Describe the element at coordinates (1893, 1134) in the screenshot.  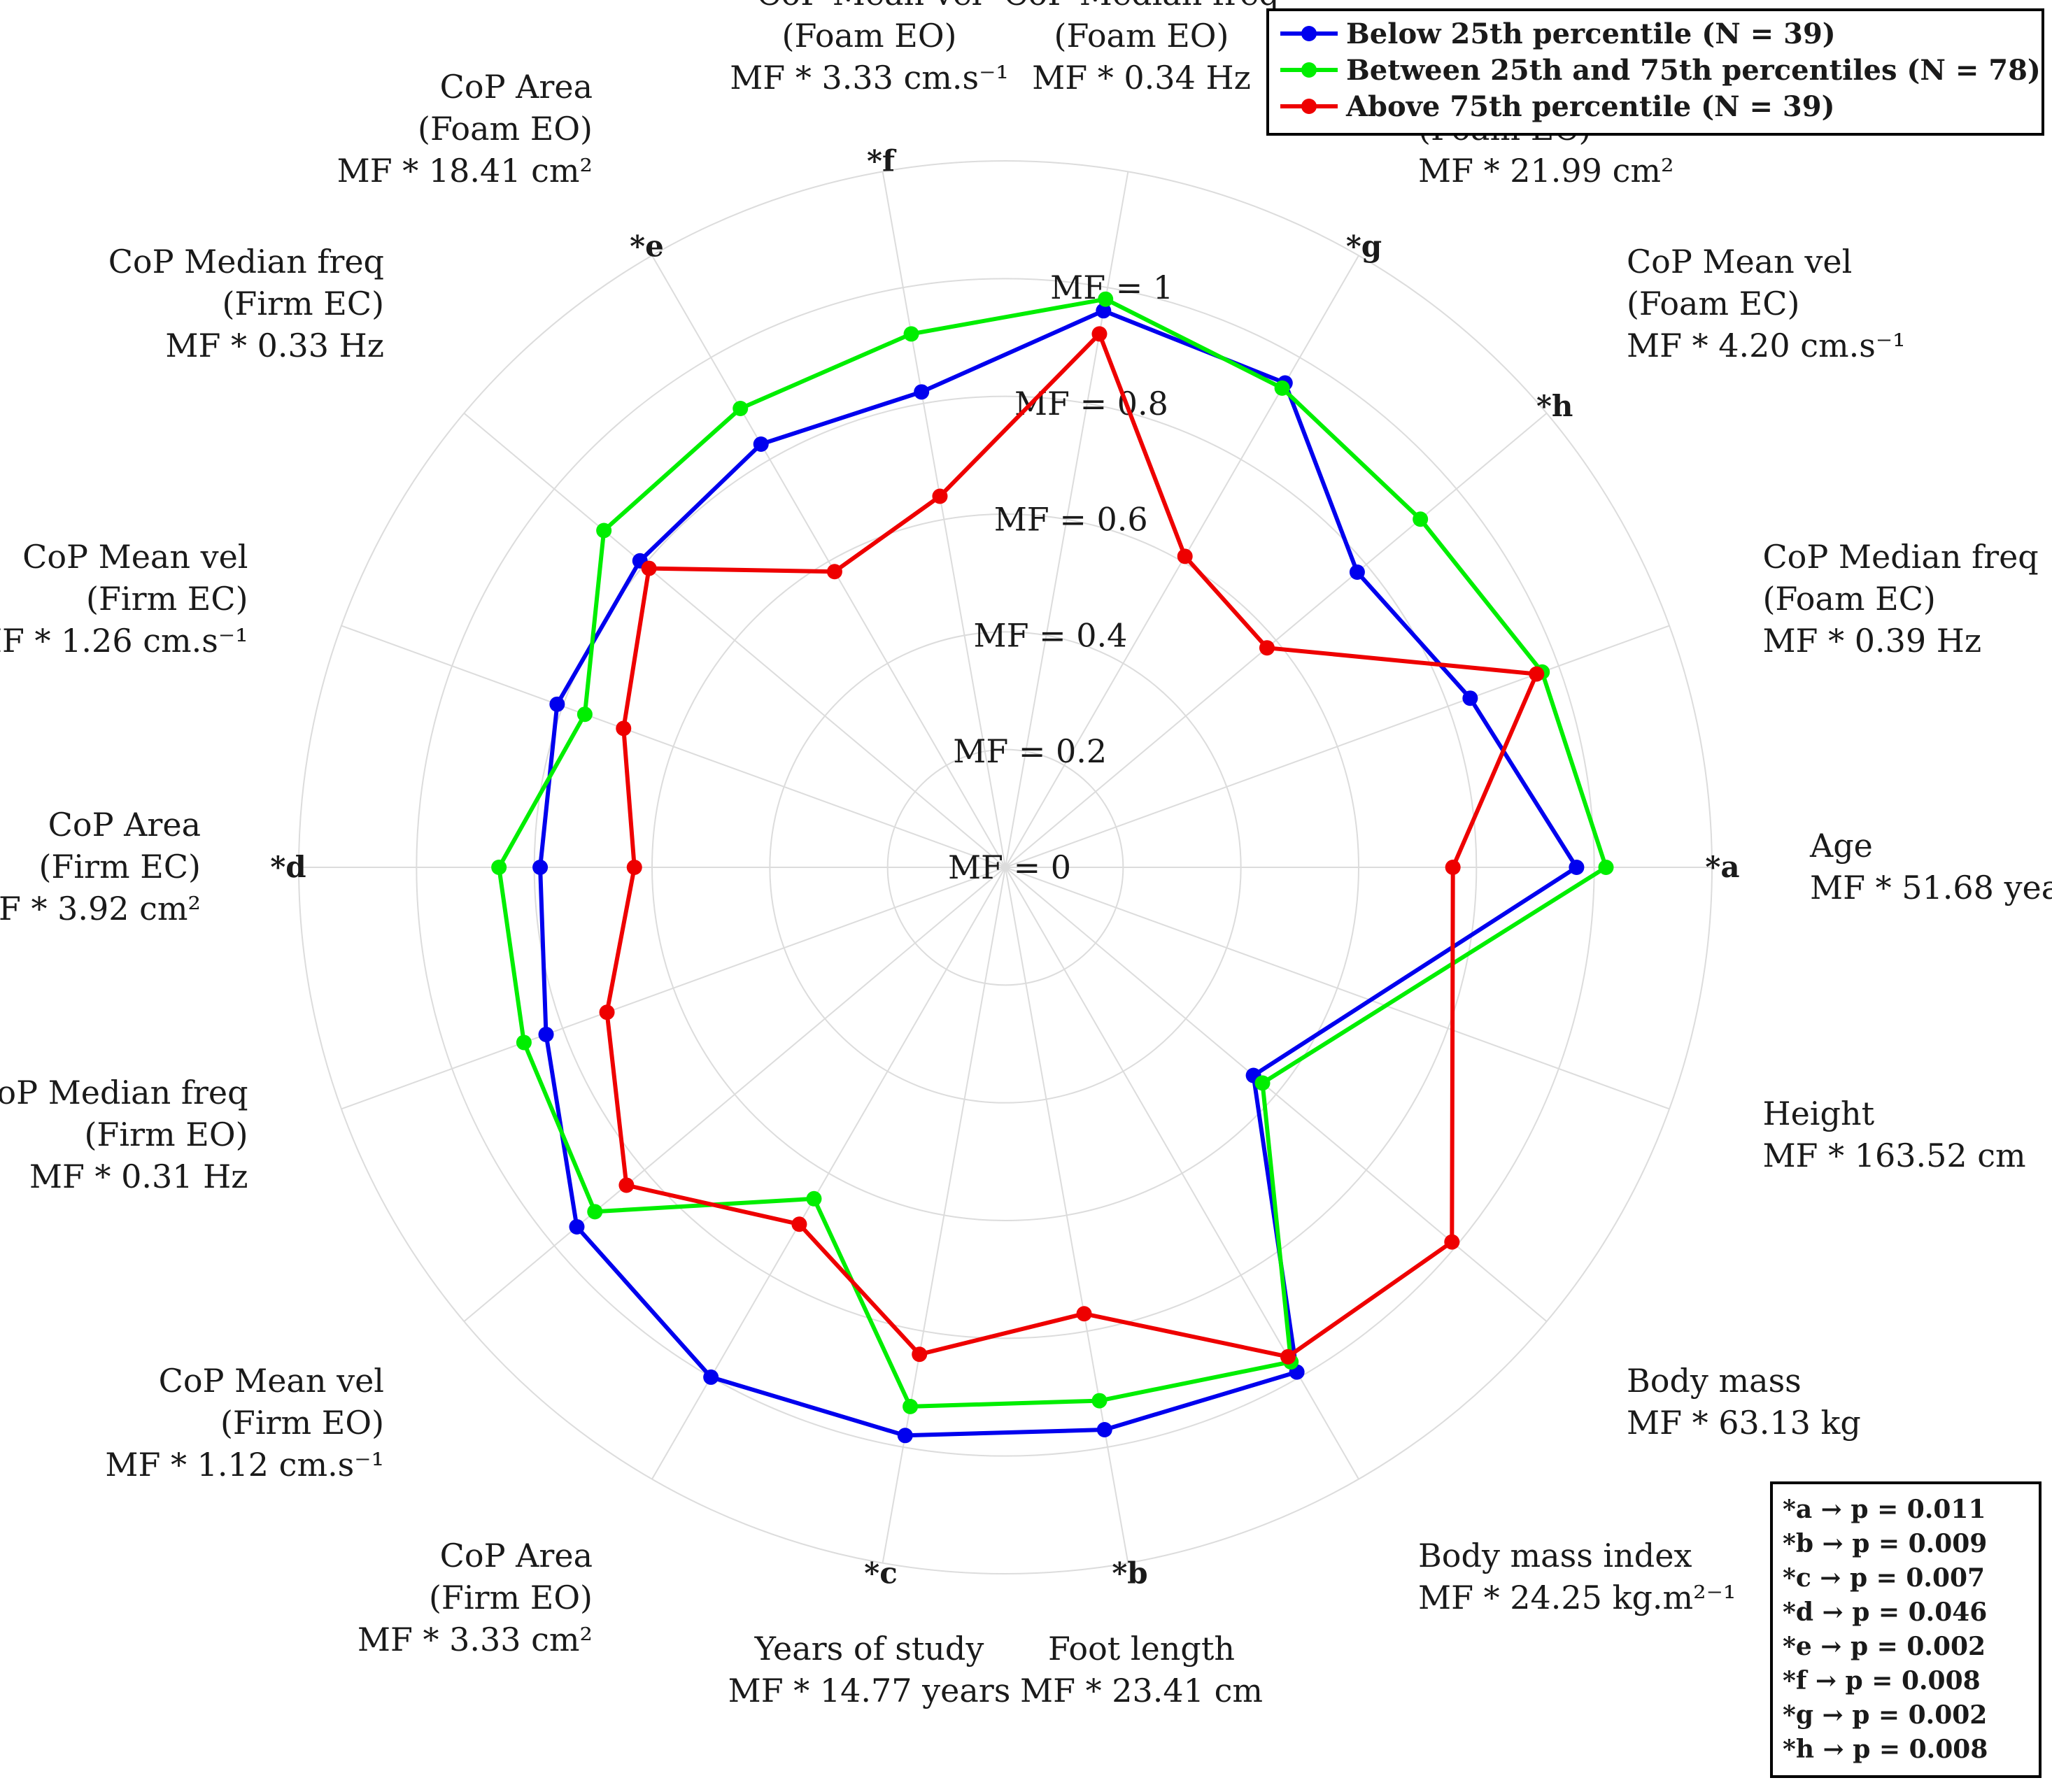
I see `axis-label: Height MF * 163.52 cm` at that location.